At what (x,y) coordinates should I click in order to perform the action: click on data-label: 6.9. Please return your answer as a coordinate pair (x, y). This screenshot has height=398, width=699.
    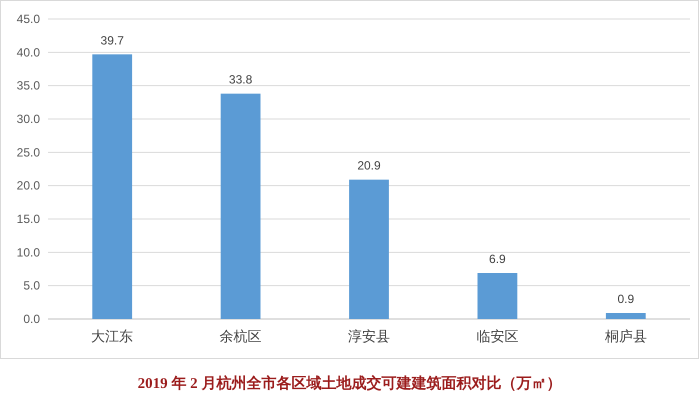
    Looking at the image, I should click on (497, 259).